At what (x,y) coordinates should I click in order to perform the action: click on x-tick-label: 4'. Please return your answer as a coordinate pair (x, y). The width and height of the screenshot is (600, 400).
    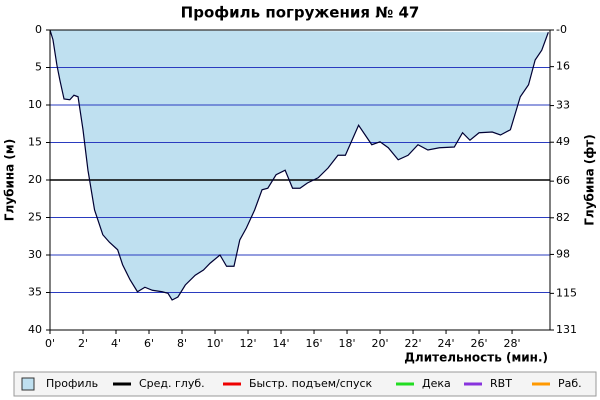
    Looking at the image, I should click on (116, 343).